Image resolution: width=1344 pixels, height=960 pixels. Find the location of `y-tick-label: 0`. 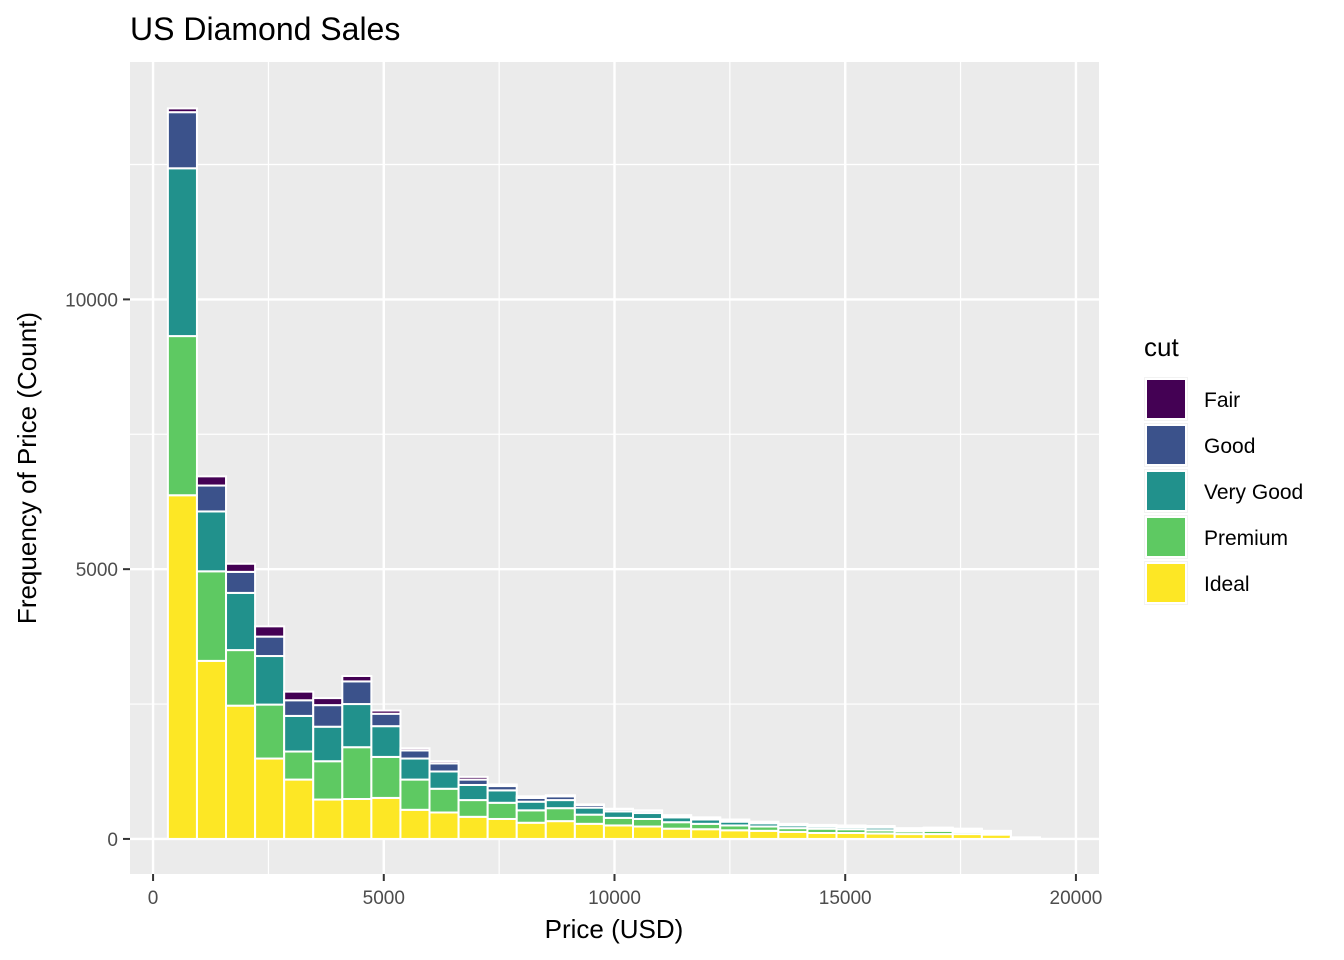

y-tick-label: 0 is located at coordinates (112, 840).